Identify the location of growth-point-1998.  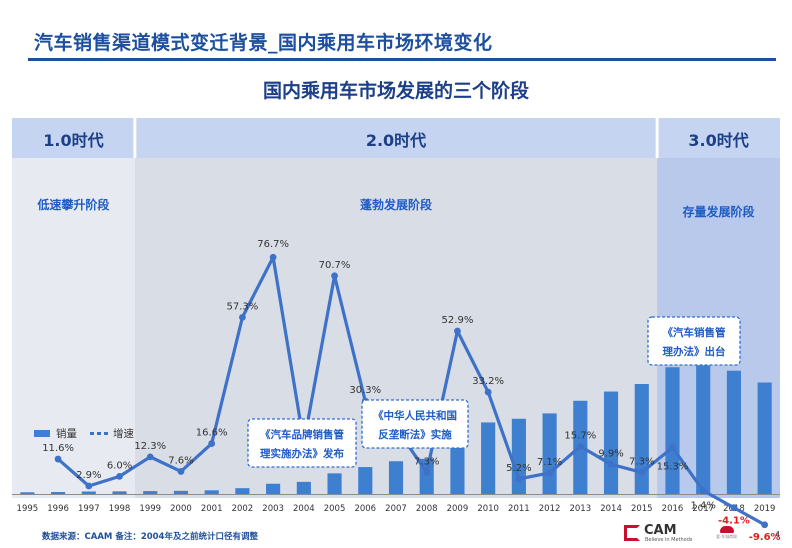
(119, 476).